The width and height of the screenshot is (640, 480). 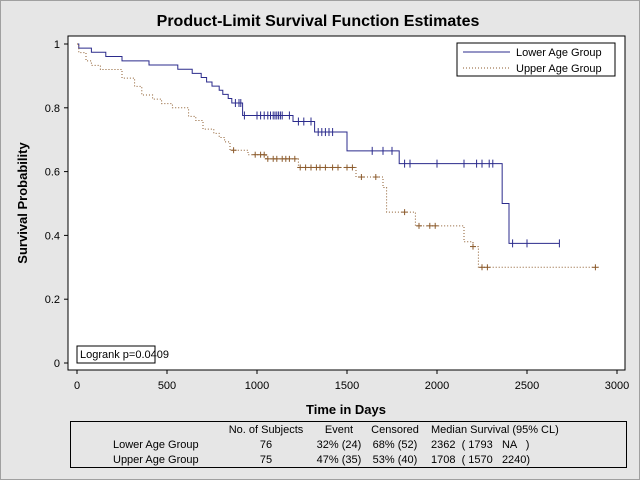 I want to click on logrank-annotation: Logrank p=0.0409, so click(x=122, y=354).